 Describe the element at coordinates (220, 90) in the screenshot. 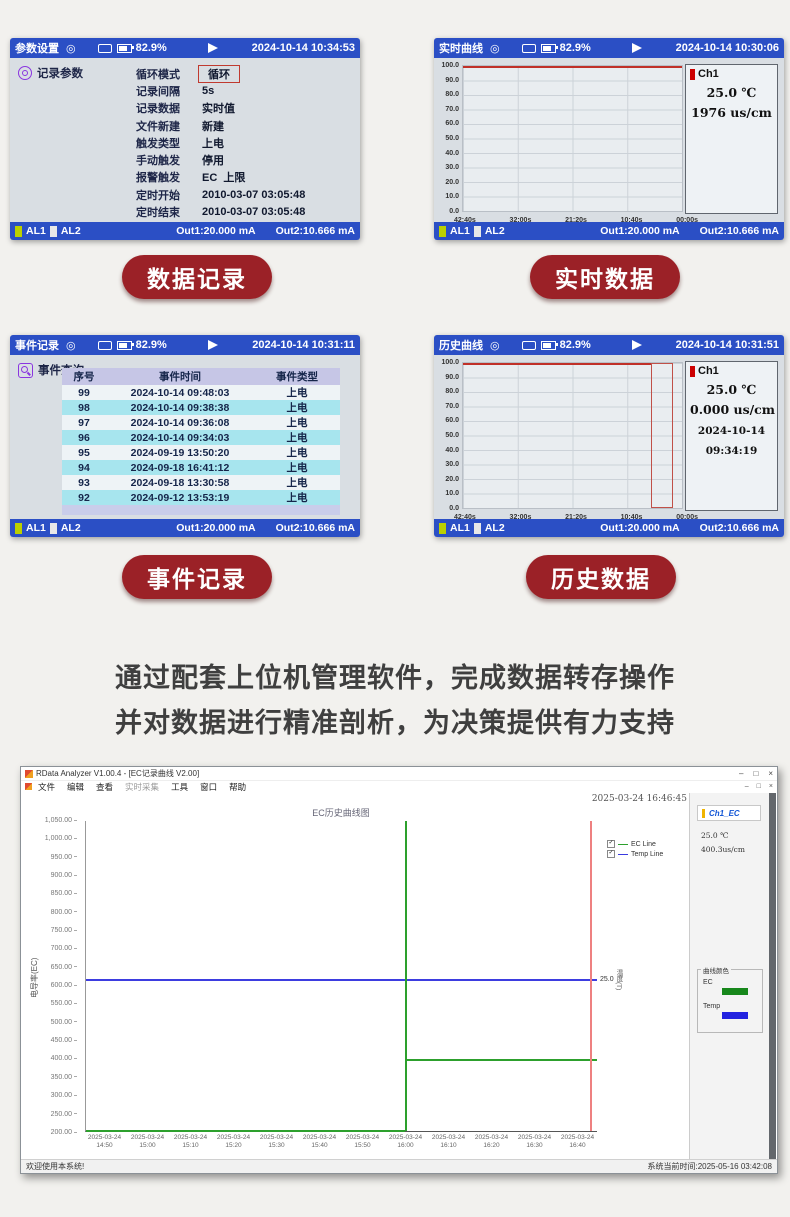

I see `param-field: 记录间隔 5s` at that location.